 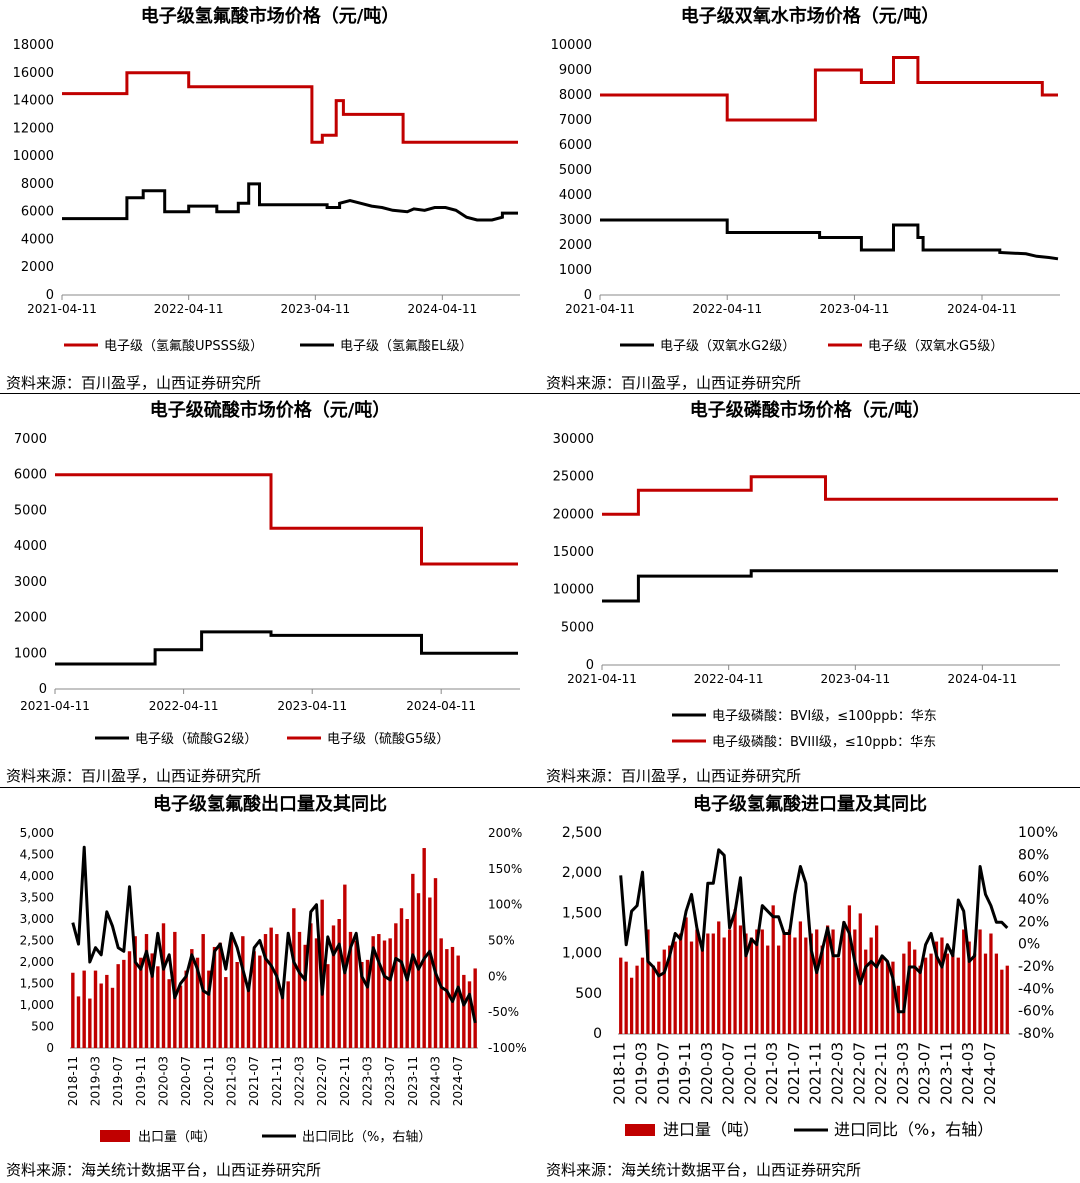 I want to click on x-tick-label: 2019-03, so click(x=642, y=1073).